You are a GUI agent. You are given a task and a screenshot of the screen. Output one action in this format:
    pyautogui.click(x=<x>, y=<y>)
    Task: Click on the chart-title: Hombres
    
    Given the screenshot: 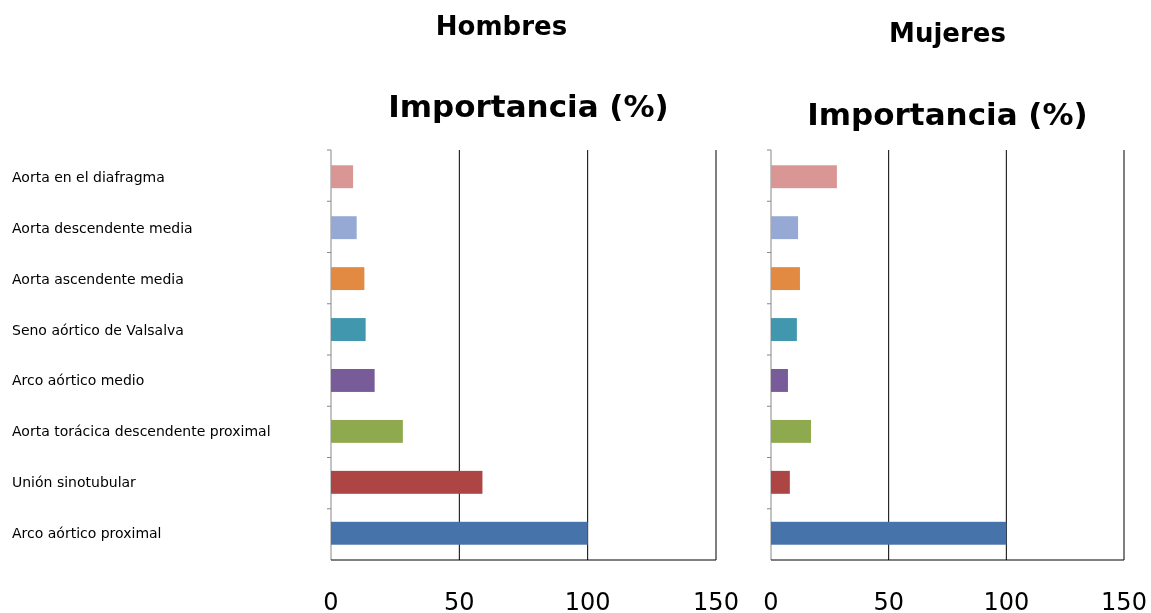 What is the action you would take?
    pyautogui.click(x=501, y=26)
    